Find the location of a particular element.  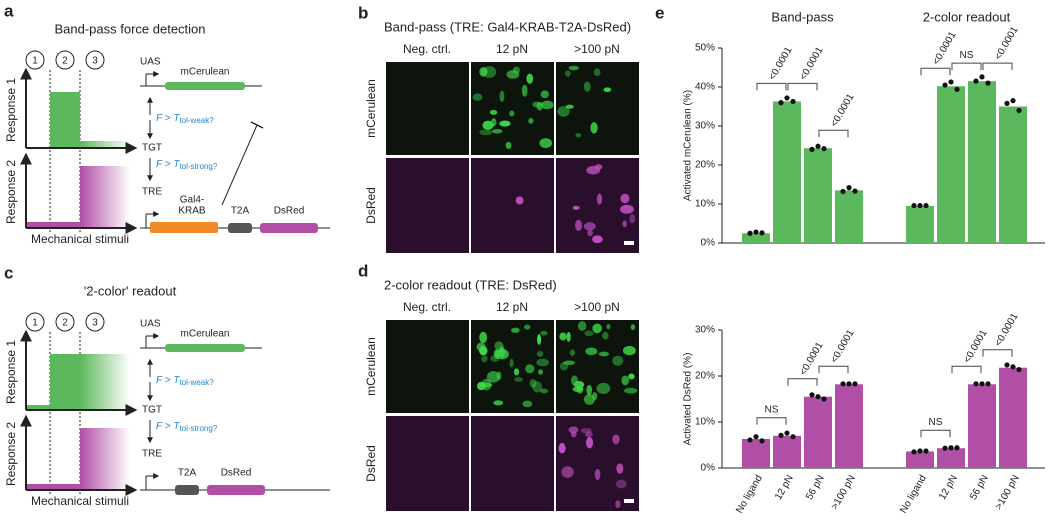

y-axis-label: Activated mCerulean (%) is located at coordinates (688, 145).